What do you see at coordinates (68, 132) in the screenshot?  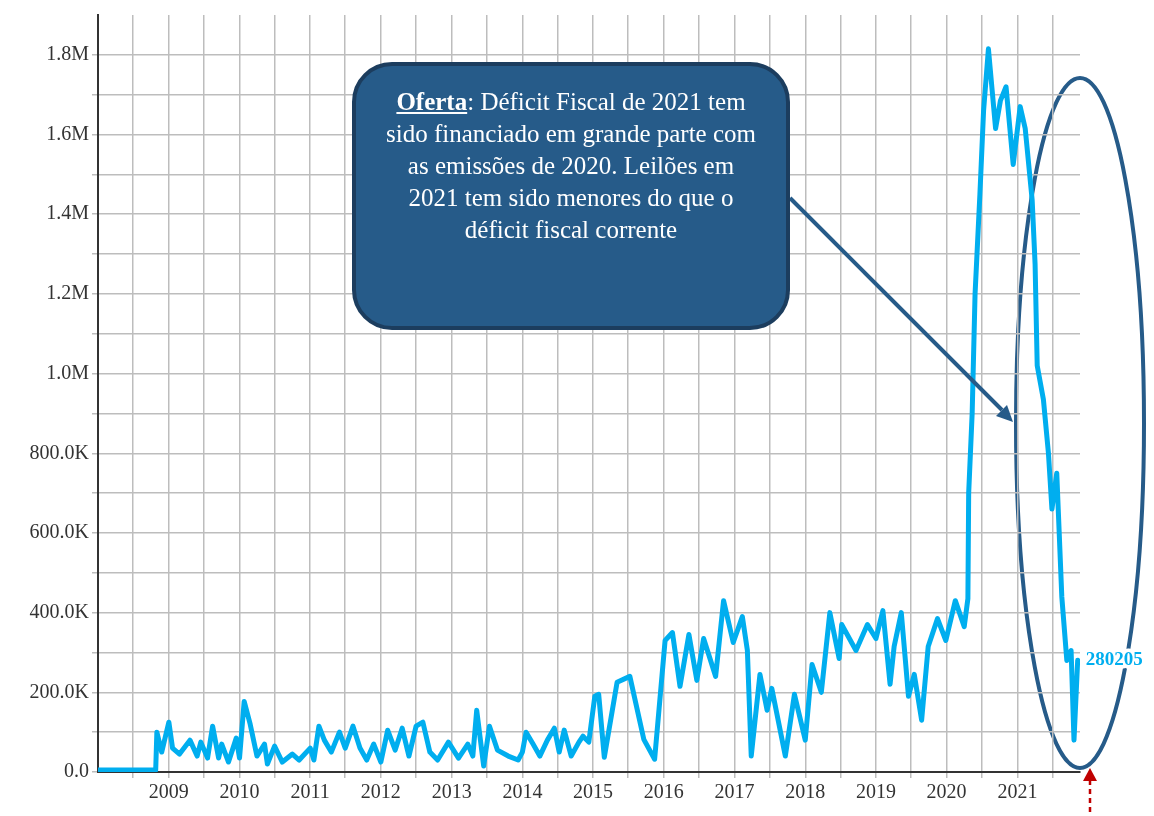 I see `y-tick-label: 1.6M` at bounding box center [68, 132].